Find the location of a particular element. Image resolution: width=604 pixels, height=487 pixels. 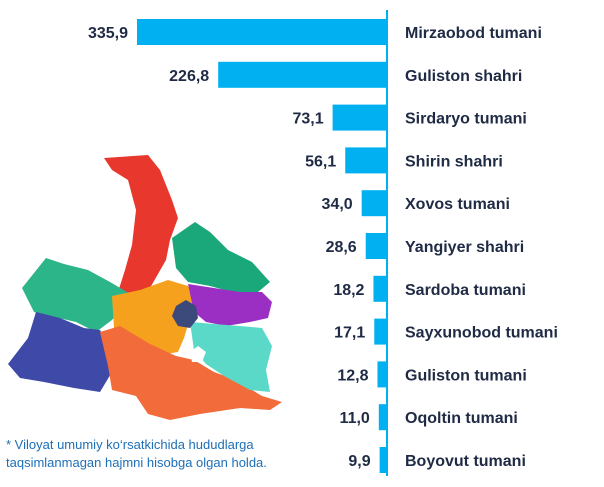

bar-value-label: 18,2 is located at coordinates (348, 290).